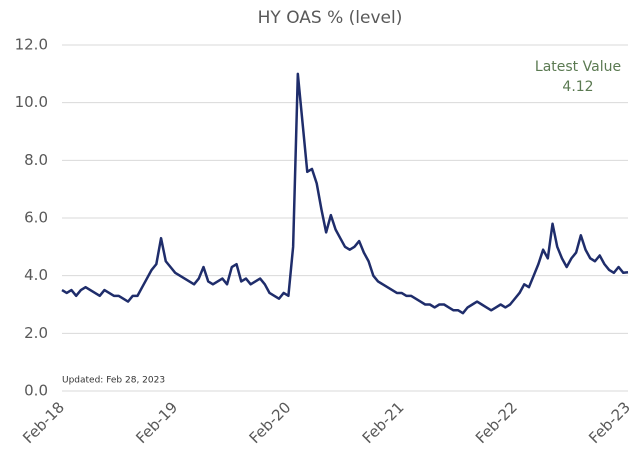  What do you see at coordinates (113, 381) in the screenshot?
I see `annotation: Updated: Feb 28, 2023` at bounding box center [113, 381].